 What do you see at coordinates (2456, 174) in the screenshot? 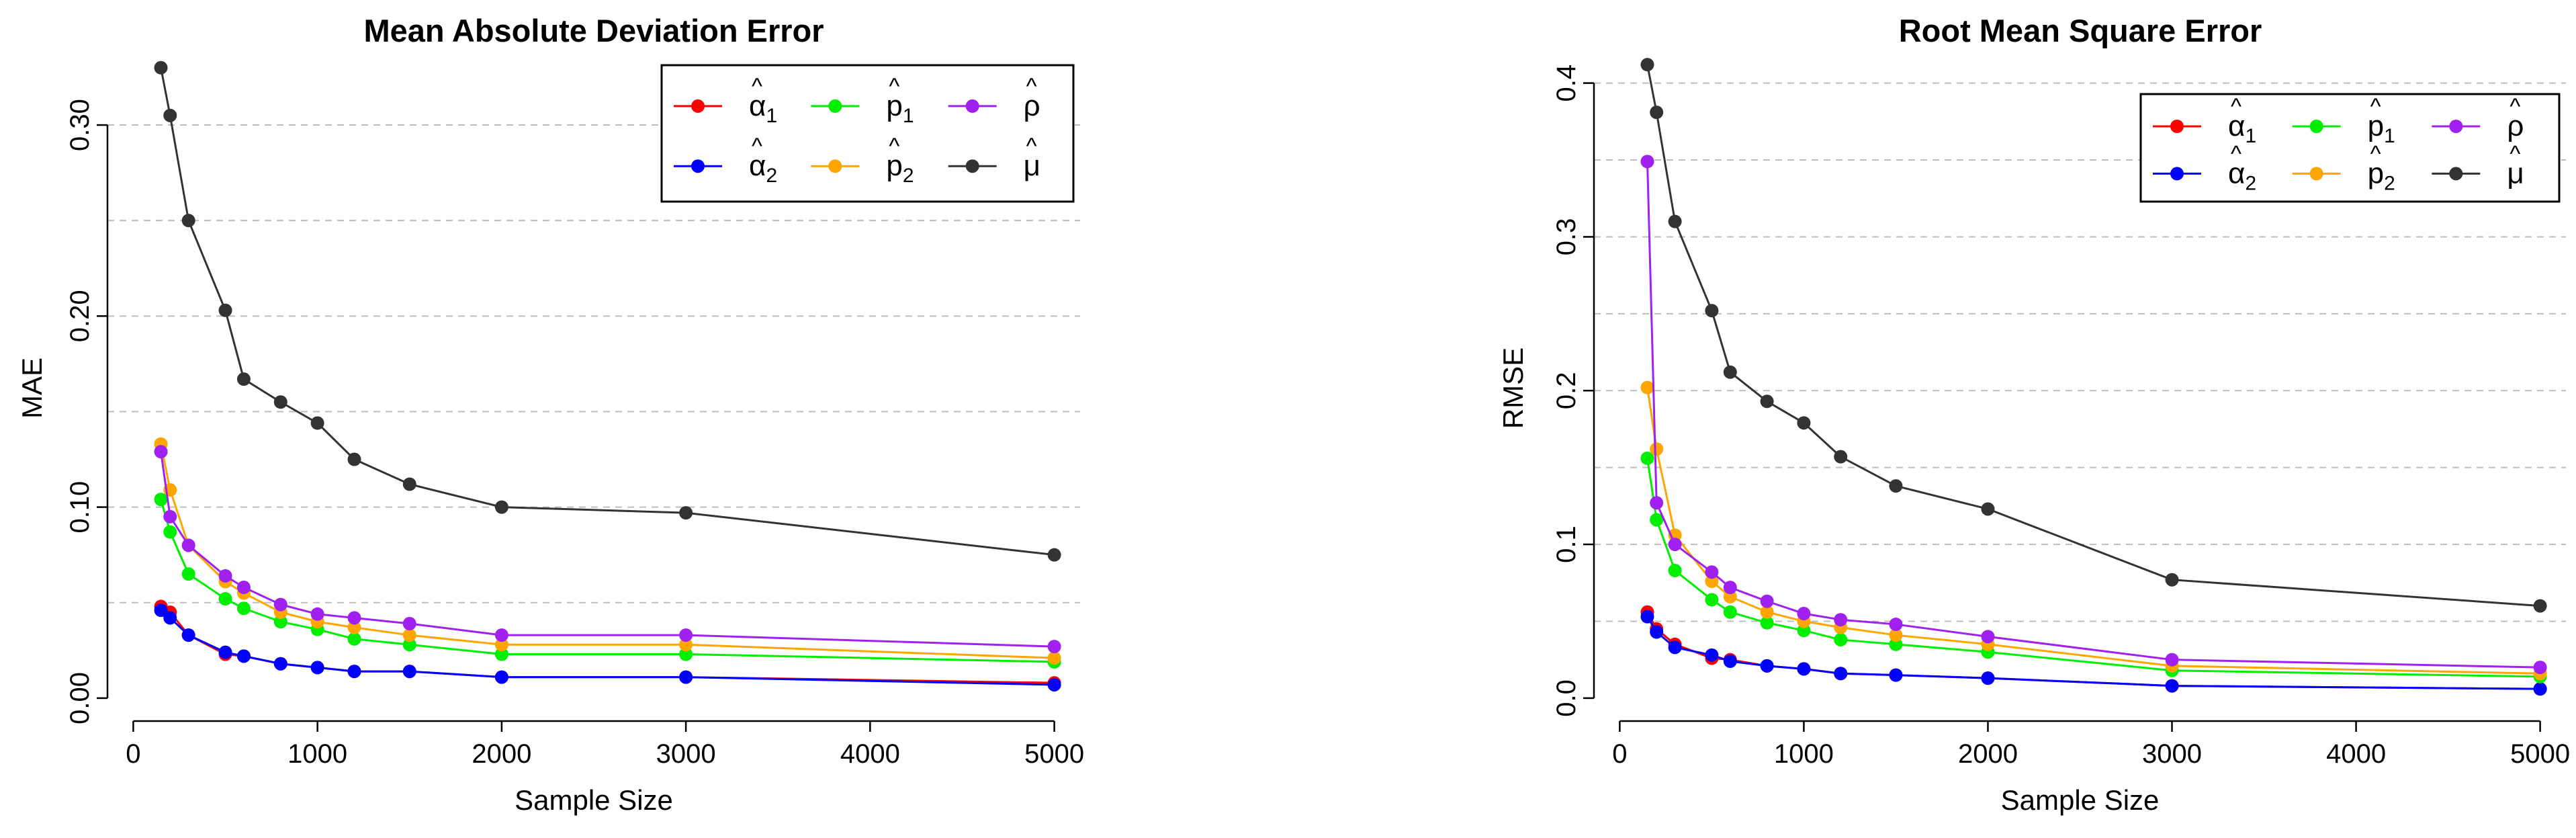
I see `legend-point-mu` at bounding box center [2456, 174].